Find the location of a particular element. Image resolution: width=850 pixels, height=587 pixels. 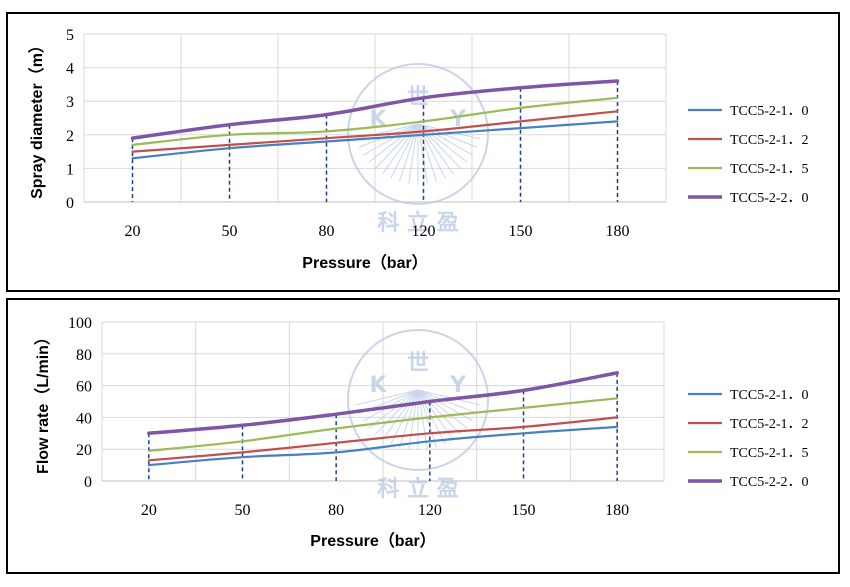

top-x-tick-label: 120 is located at coordinates (424, 231).